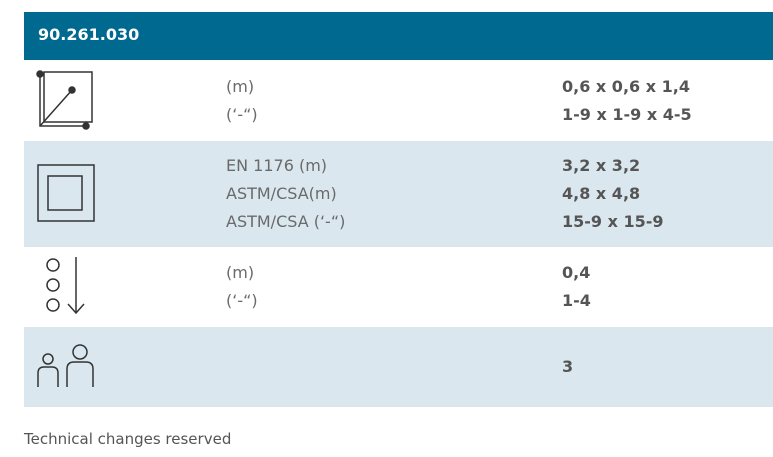 Image resolution: width=773 pixels, height=457 pixels. I want to click on spec-label: EN 1176 (m), so click(277, 165).